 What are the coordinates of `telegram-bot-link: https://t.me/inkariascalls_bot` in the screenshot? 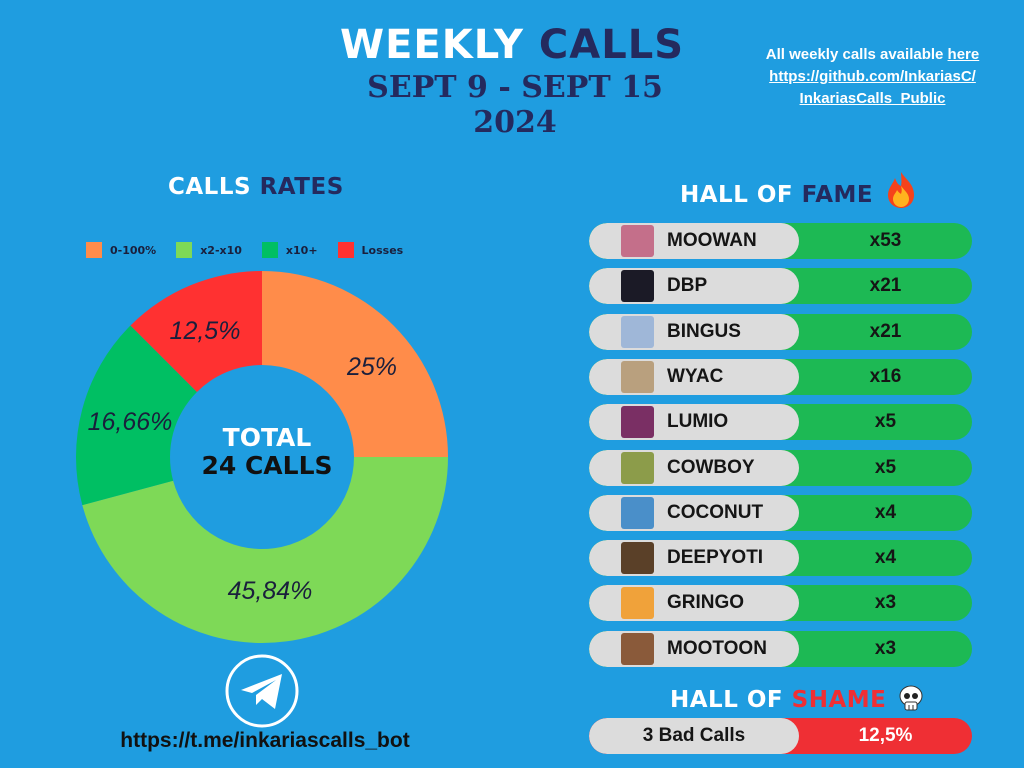 It's located at (265, 740).